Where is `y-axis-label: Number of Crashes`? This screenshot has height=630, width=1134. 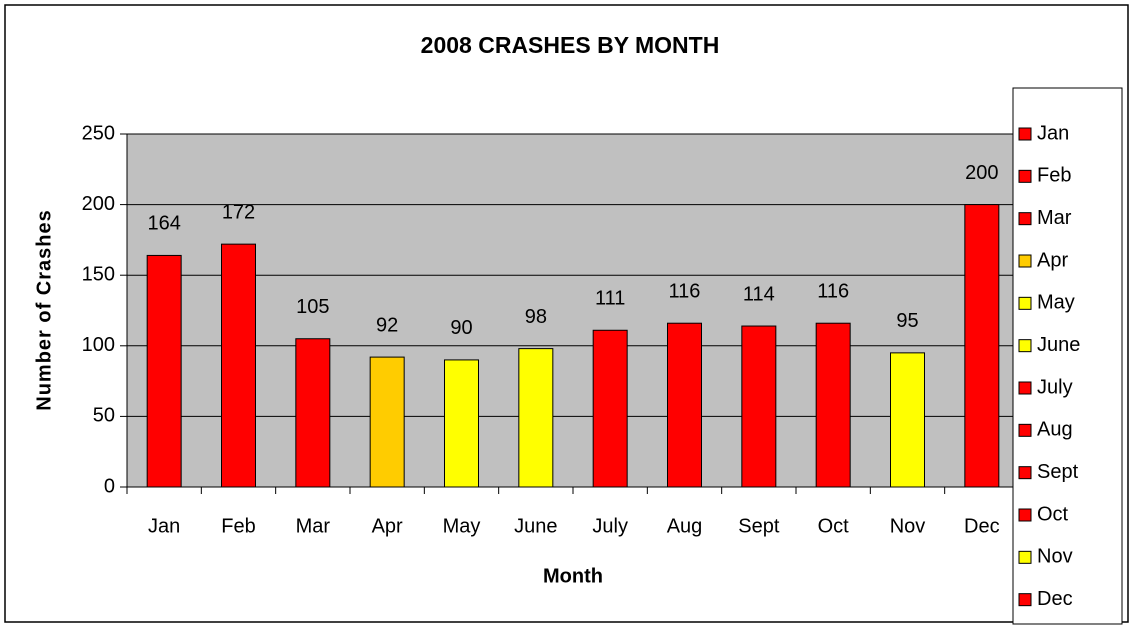 y-axis-label: Number of Crashes is located at coordinates (44, 310).